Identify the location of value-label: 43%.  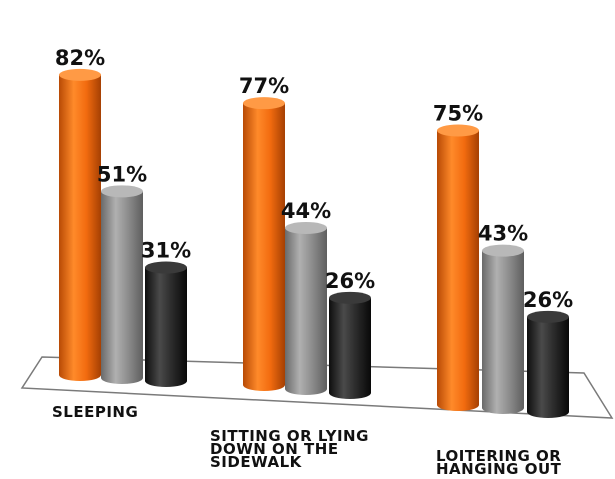
(503, 234).